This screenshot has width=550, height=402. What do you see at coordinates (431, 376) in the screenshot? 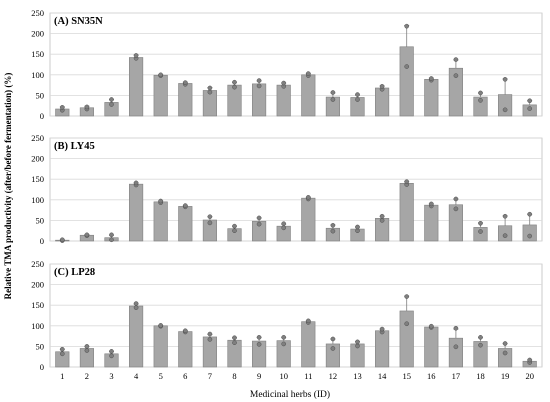
I see `x-tick-label: 16` at bounding box center [431, 376].